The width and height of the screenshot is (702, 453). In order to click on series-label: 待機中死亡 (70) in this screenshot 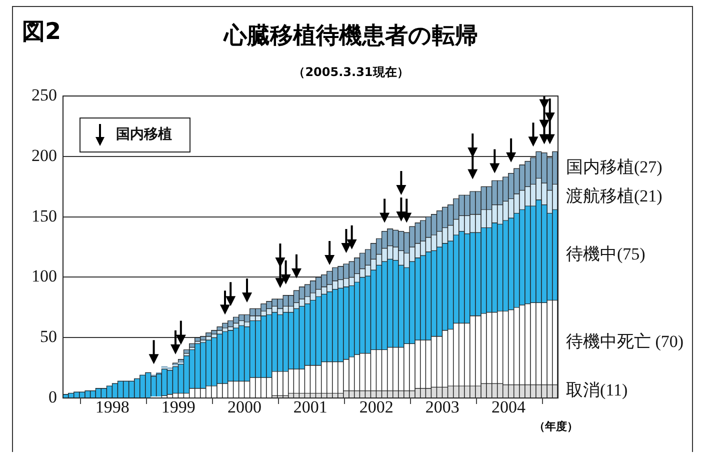, I will do `click(625, 341)`.